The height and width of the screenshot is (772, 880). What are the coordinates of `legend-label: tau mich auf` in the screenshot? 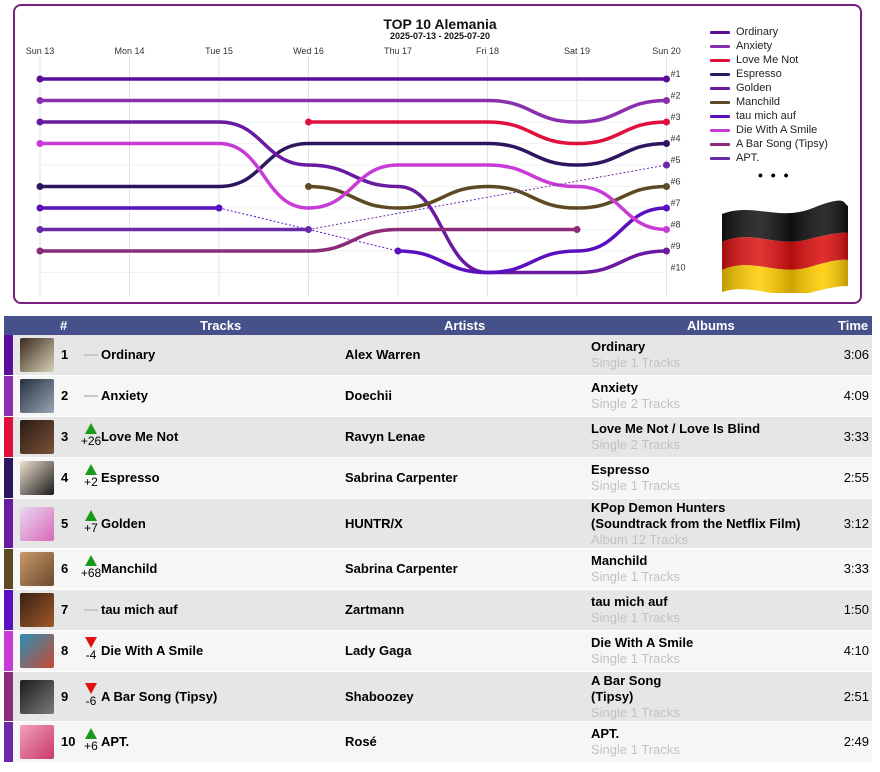 It's located at (766, 116).